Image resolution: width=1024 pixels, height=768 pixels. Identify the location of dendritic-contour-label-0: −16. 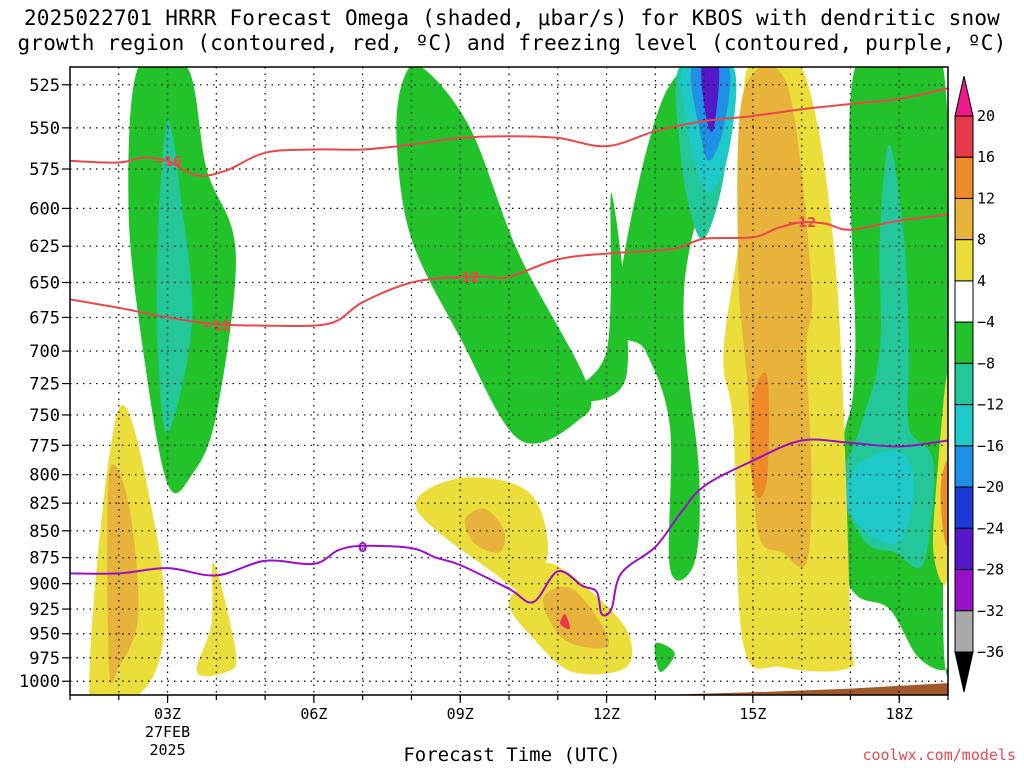
(167, 162).